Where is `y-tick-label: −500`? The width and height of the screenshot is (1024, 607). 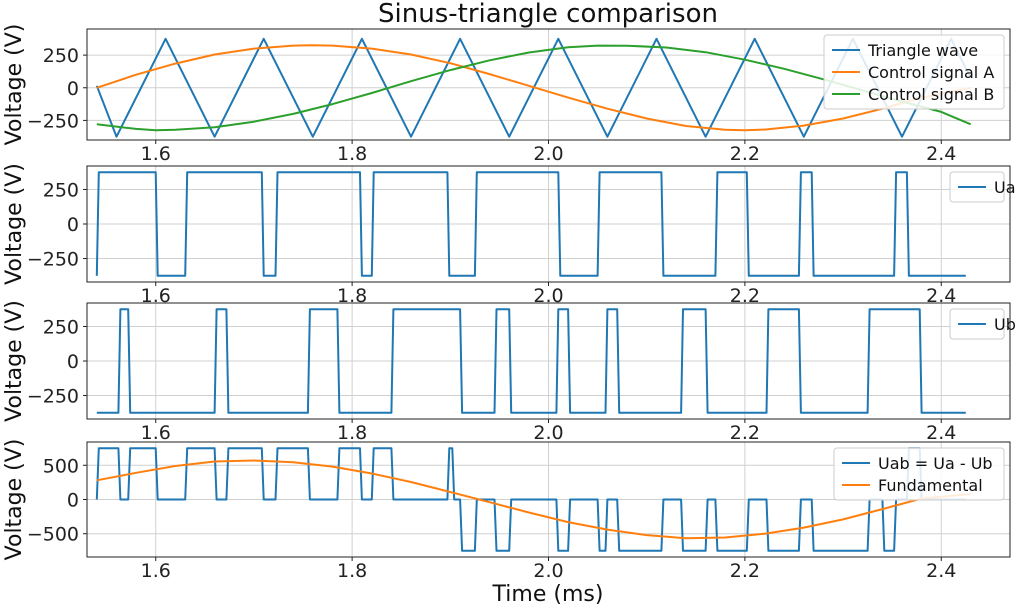
y-tick-label: −500 is located at coordinates (53, 535).